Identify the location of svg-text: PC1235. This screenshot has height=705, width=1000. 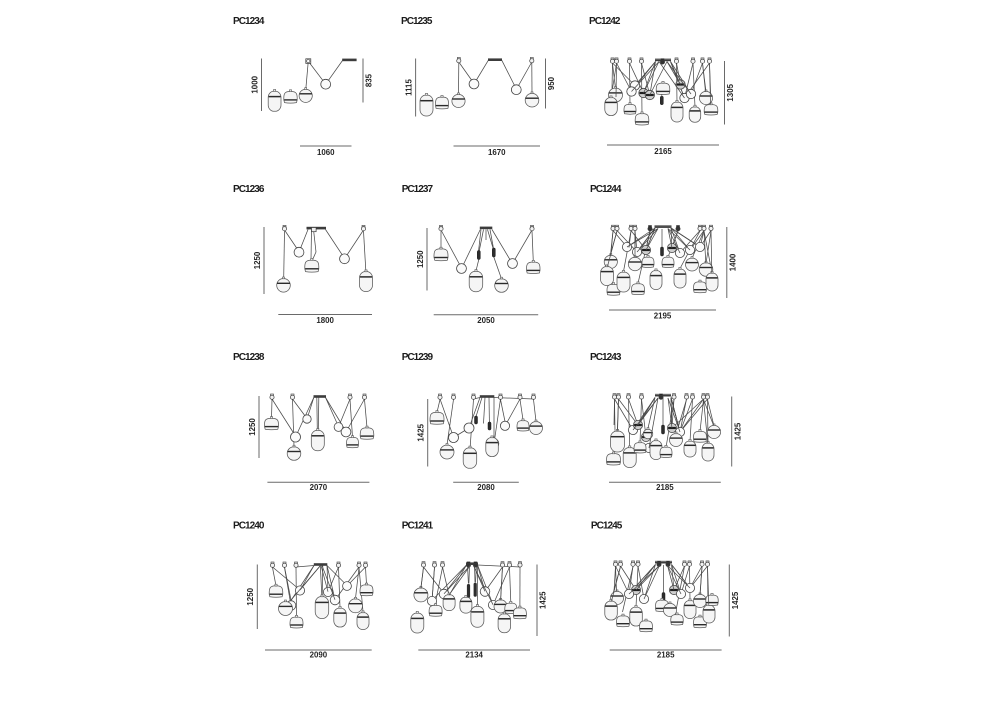
(417, 21).